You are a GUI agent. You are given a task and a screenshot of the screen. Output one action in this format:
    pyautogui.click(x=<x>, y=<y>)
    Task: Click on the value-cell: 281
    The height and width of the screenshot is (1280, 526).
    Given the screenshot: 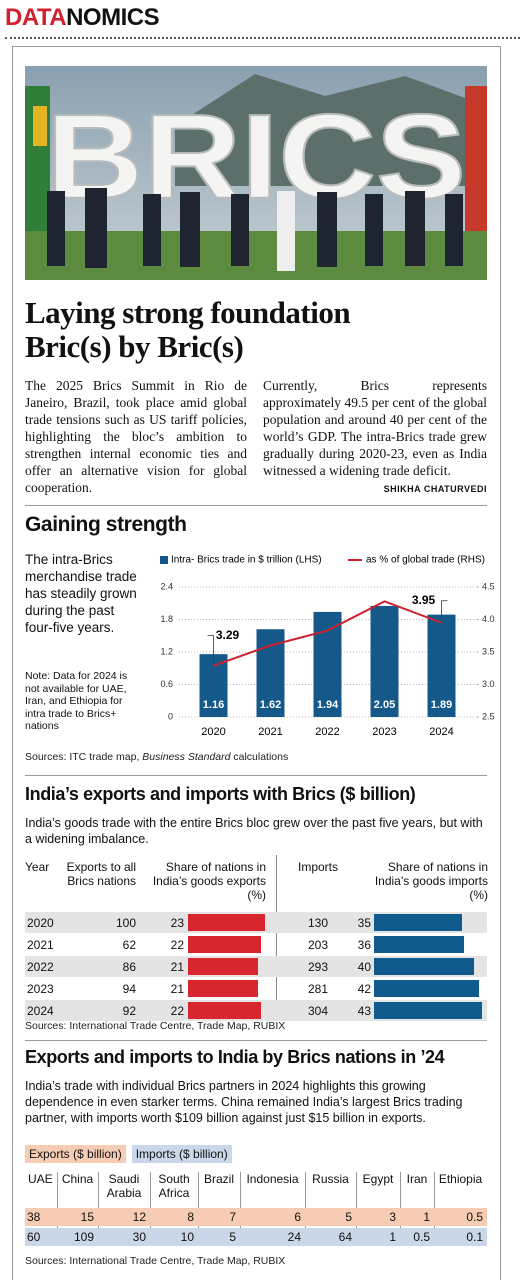 What is the action you would take?
    pyautogui.click(x=317, y=989)
    